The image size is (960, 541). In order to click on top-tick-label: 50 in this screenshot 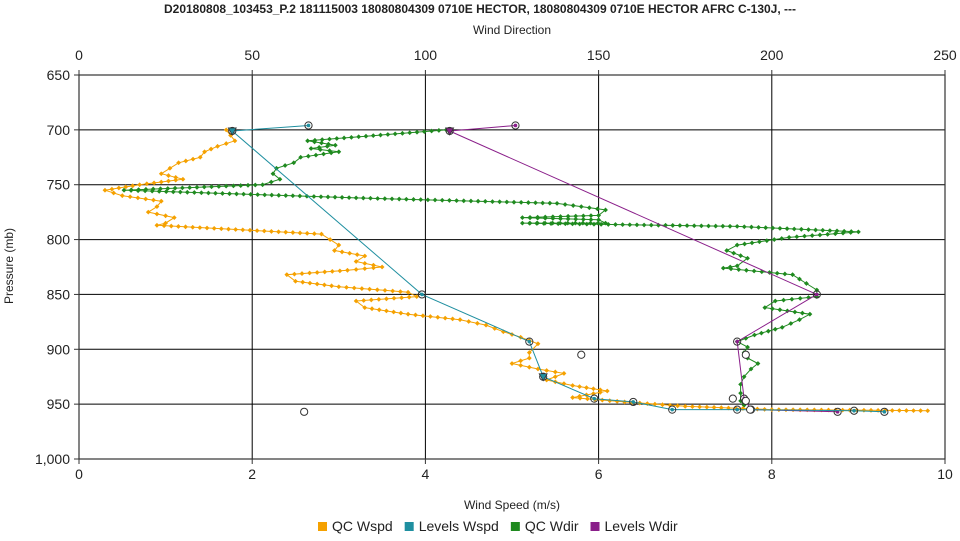, I will do `click(252, 55)`.